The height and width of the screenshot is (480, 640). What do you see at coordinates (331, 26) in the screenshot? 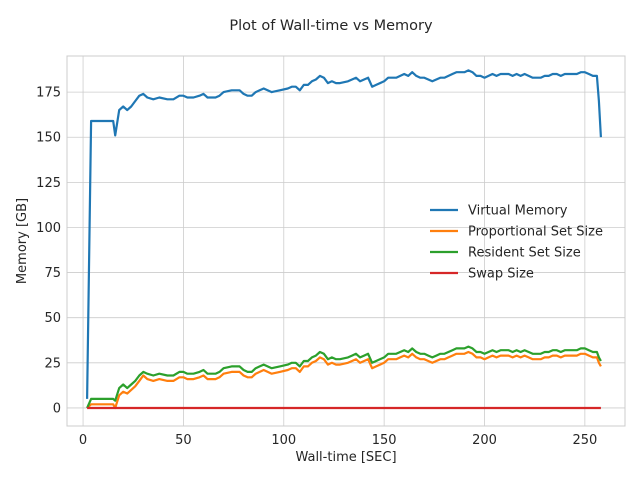
I see `chart-title: Plot of Wall-time vs Memory` at bounding box center [331, 26].